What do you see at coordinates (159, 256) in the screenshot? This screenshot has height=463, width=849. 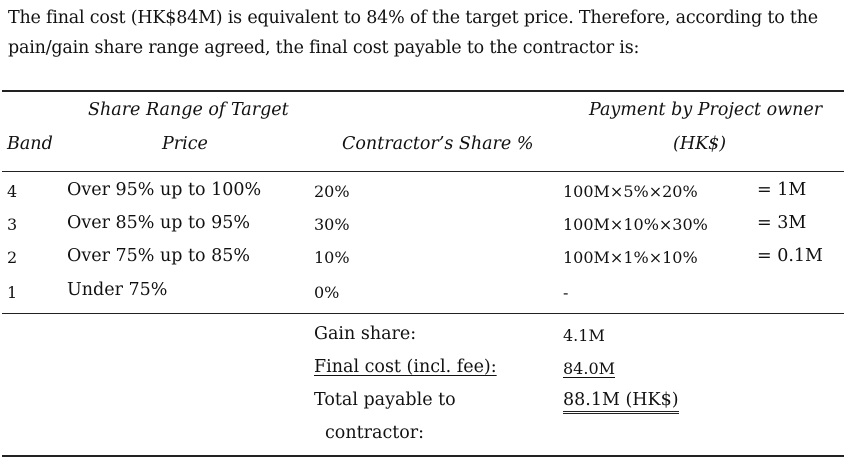 I see `row-2-range: Over 75% up to 85%` at bounding box center [159, 256].